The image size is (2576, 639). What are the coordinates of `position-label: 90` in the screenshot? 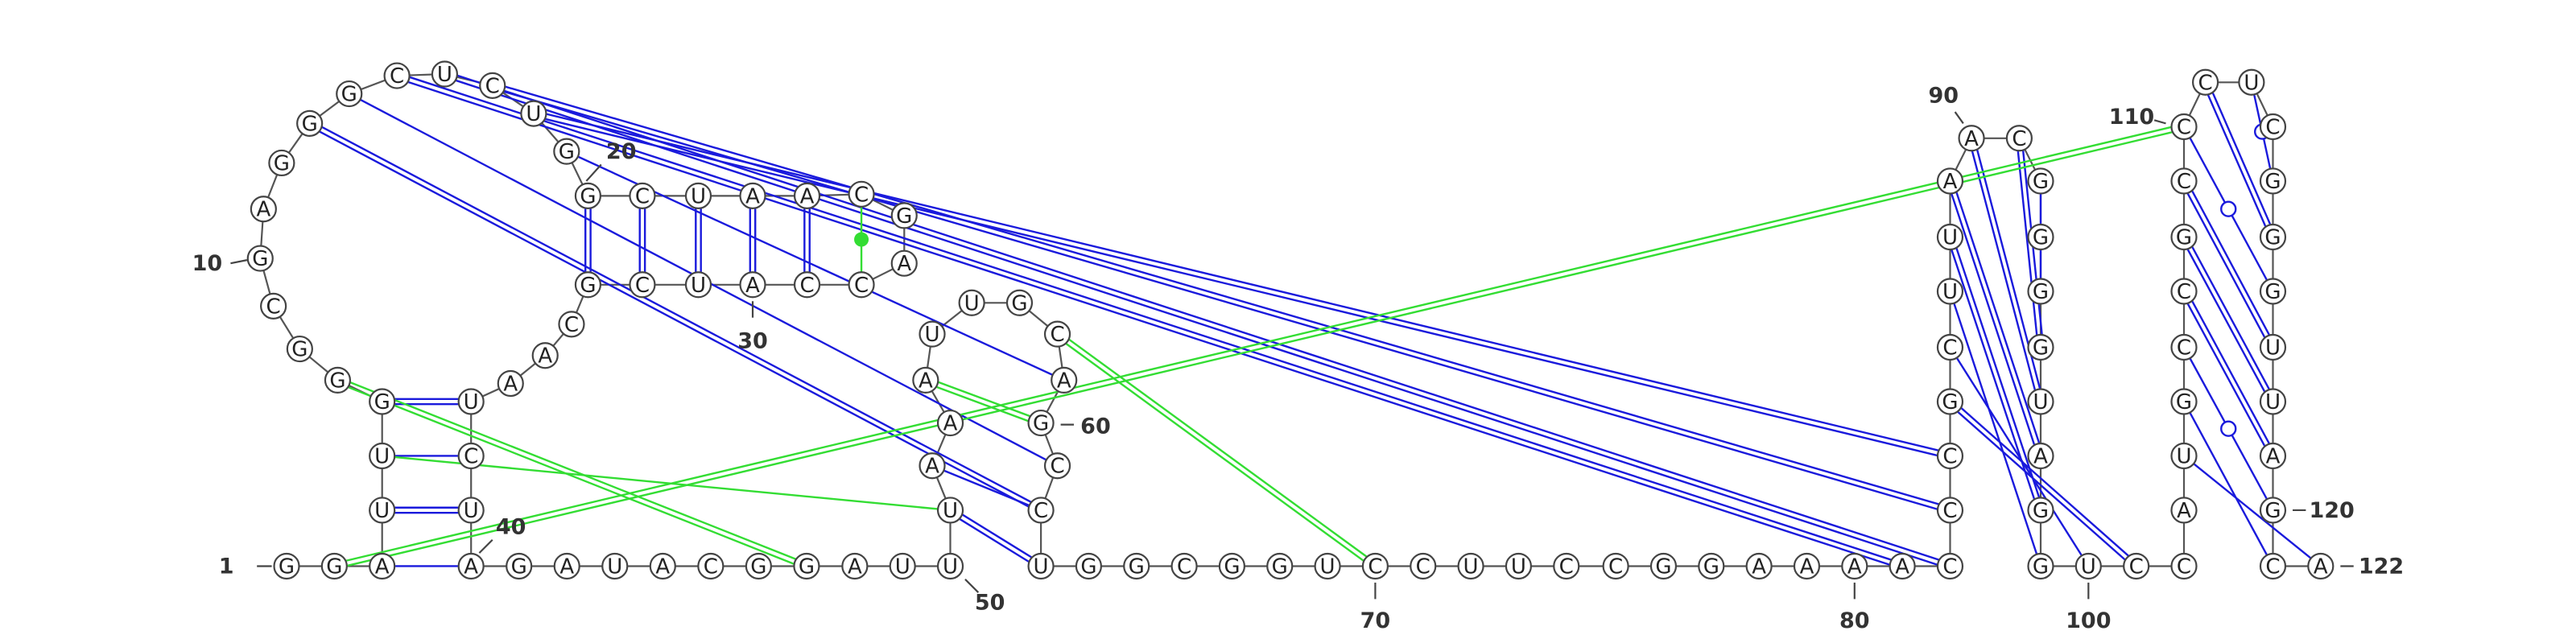 It's located at (1943, 96).